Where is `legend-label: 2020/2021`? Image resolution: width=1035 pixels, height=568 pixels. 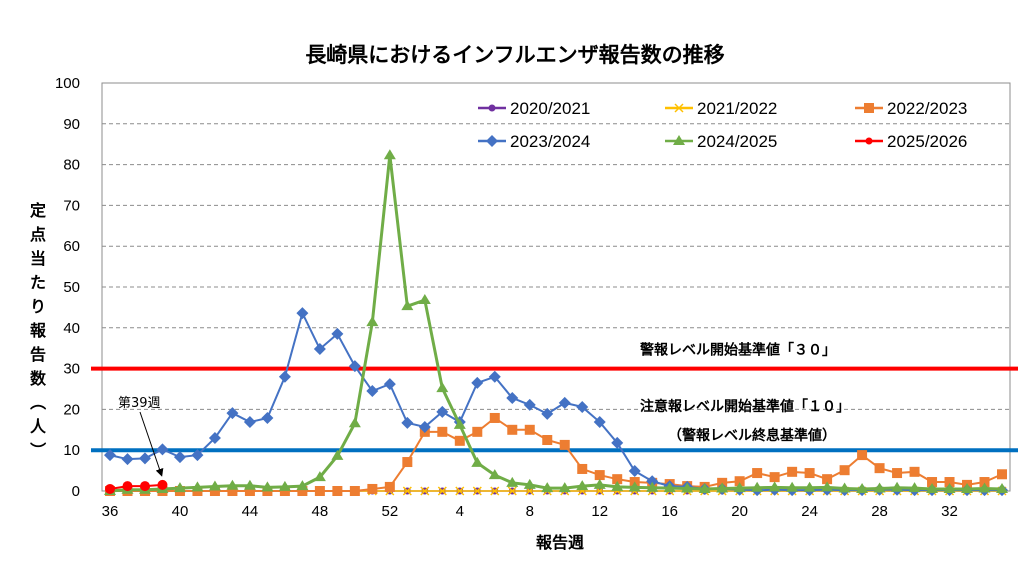
legend-label: 2020/2021 is located at coordinates (550, 108).